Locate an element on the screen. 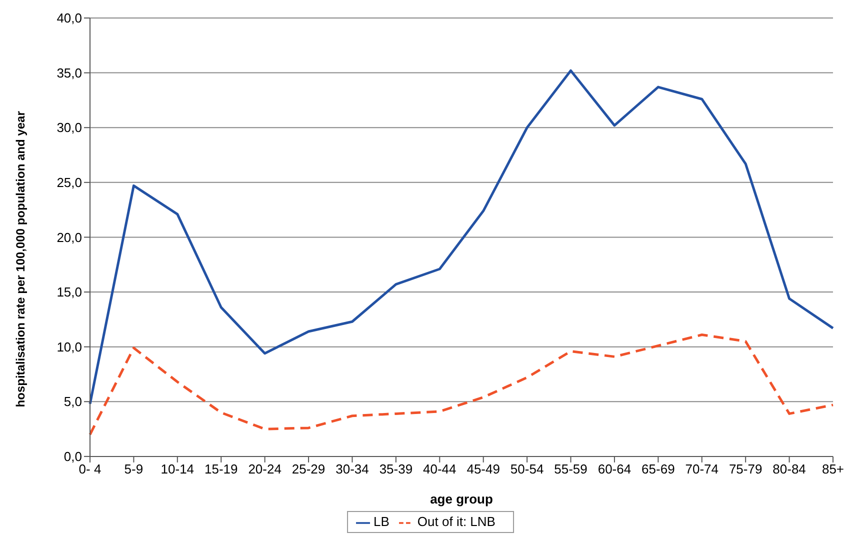 The width and height of the screenshot is (865, 541). y-axis-title: hospitalisation rate per 100,000 population and year is located at coordinates (20, 259).